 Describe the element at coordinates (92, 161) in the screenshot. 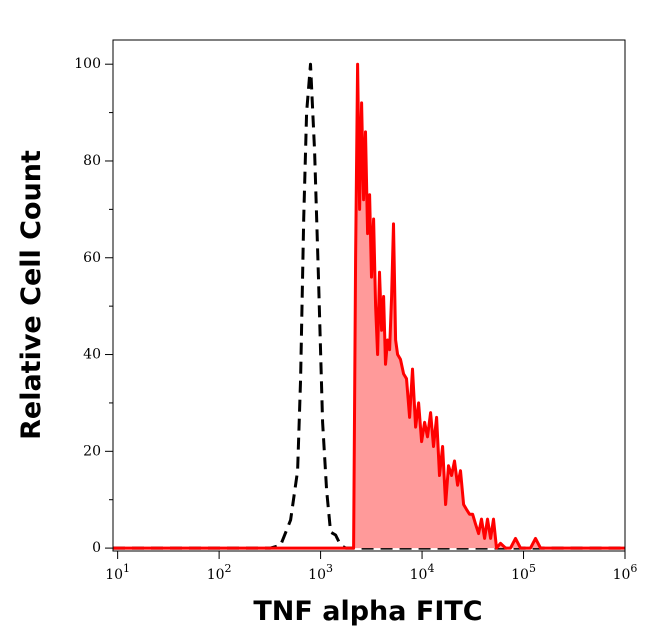

I see `y-tick-label: 80` at that location.